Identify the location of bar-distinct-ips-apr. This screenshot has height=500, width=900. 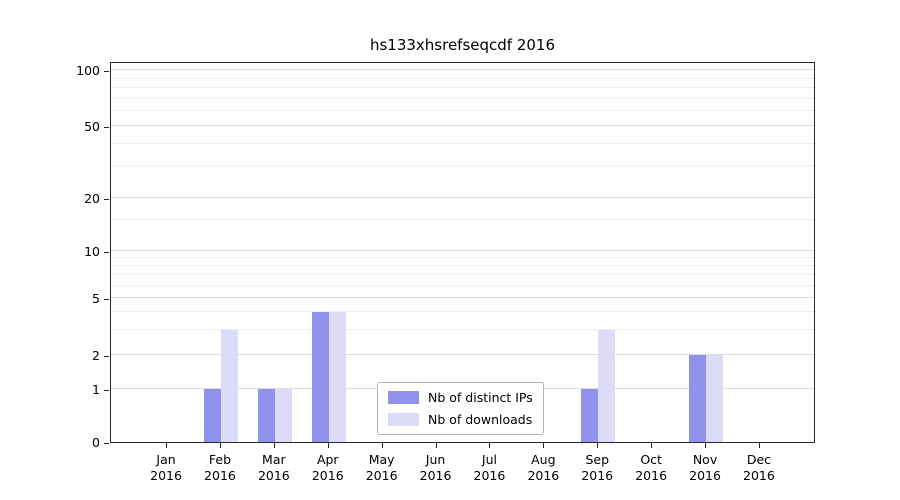
(320, 376).